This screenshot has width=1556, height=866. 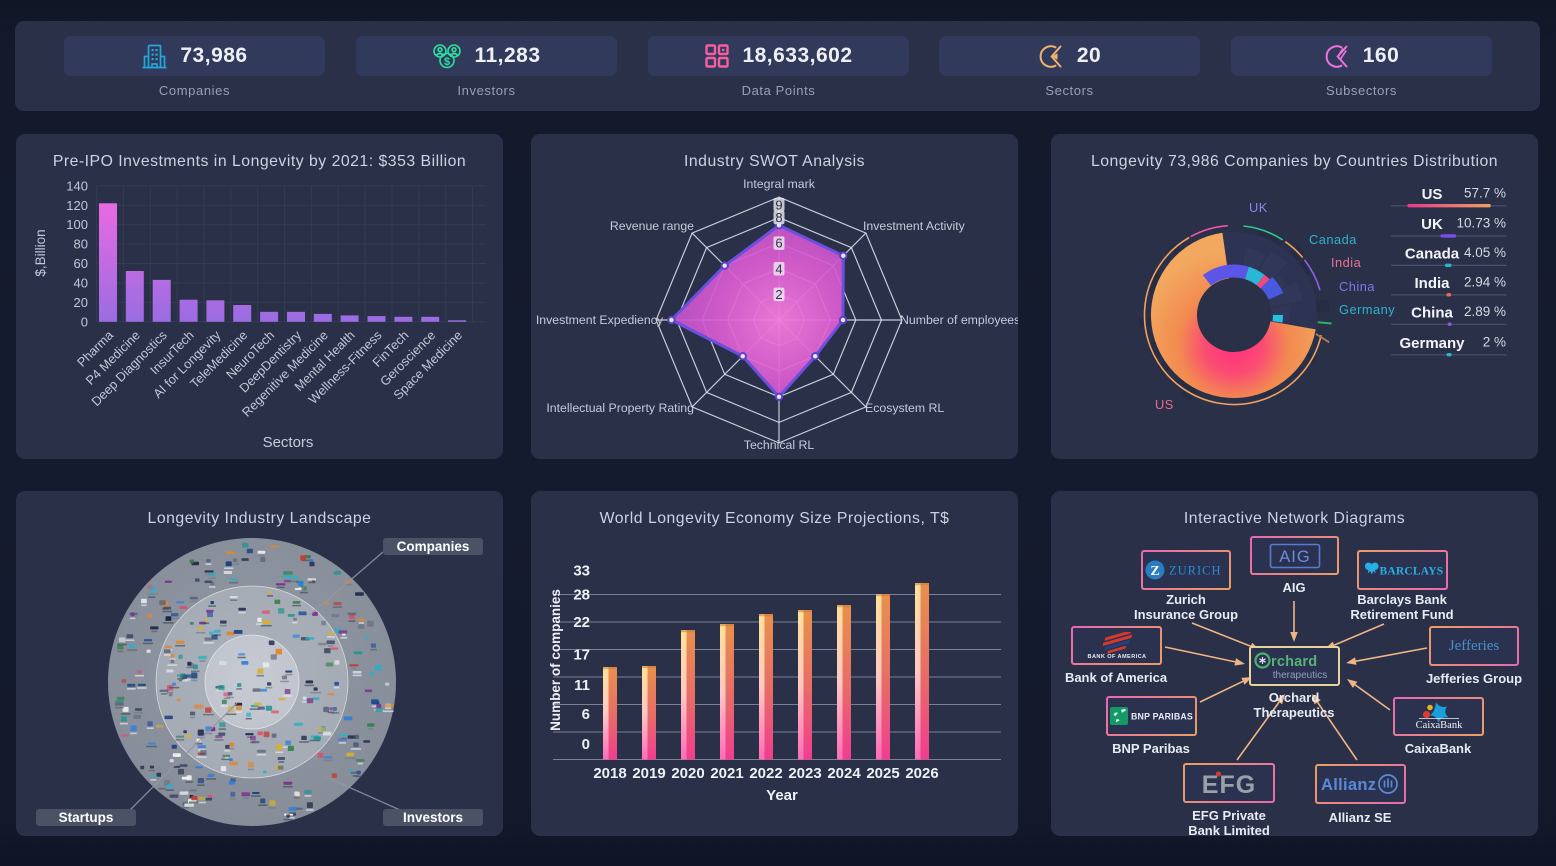 I want to click on svg-text: 140, so click(x=77, y=185).